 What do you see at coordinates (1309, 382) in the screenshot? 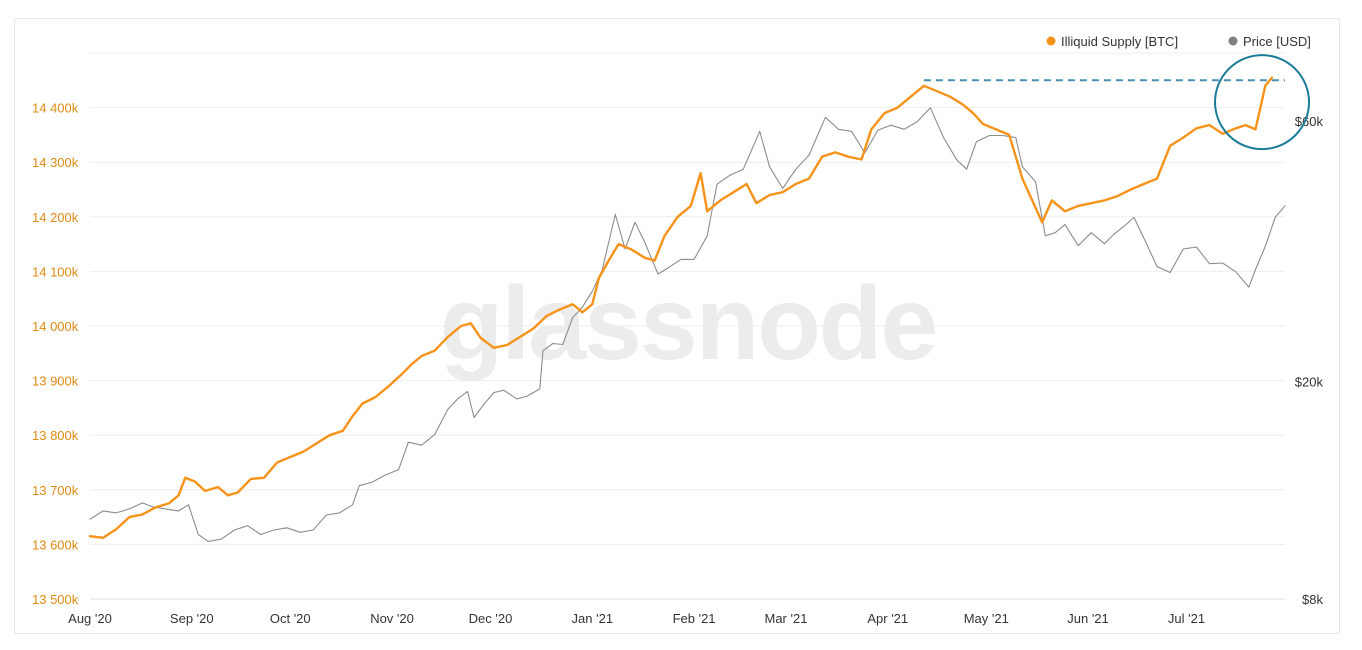
I see `right-axis-tick-label: $20k` at bounding box center [1309, 382].